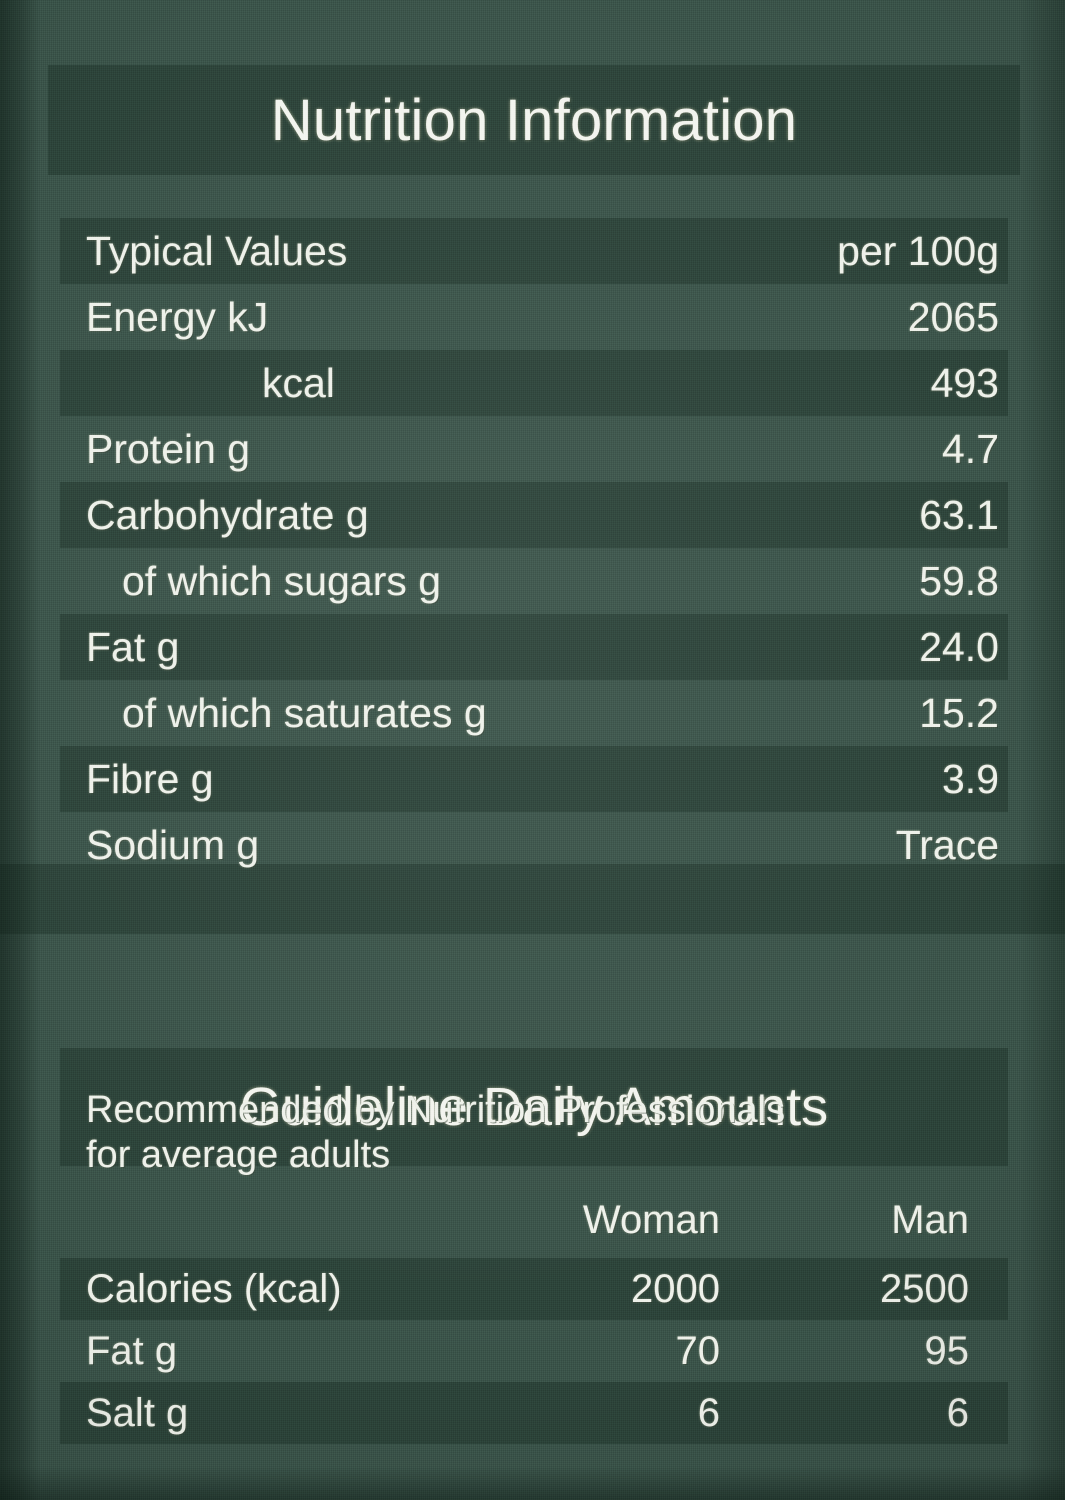  I want to click on gda-row-calories: Calories (kcal) 2000 2500, so click(532, 1289).